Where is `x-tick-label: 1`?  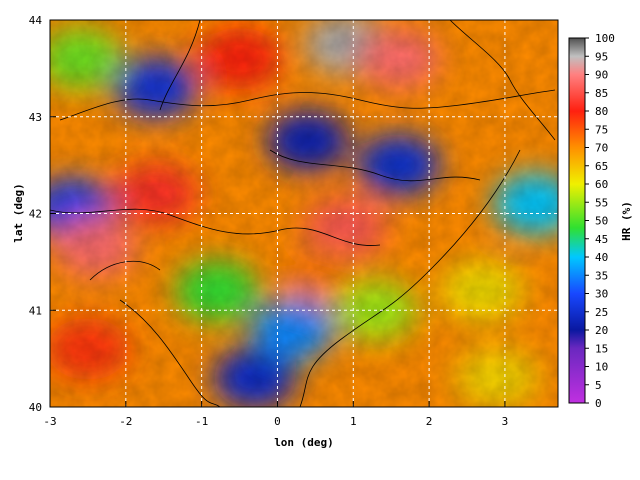 x-tick-label: 1 is located at coordinates (353, 421).